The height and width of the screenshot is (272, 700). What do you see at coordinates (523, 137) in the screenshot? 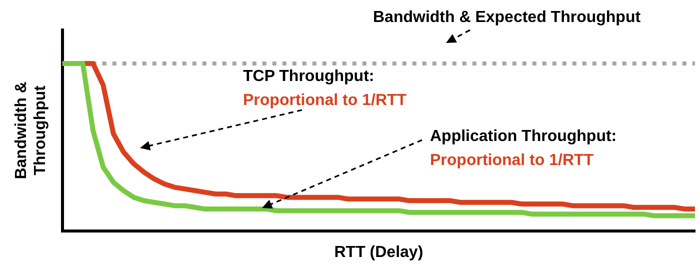
I see `annotation: Application Throughput:` at bounding box center [523, 137].